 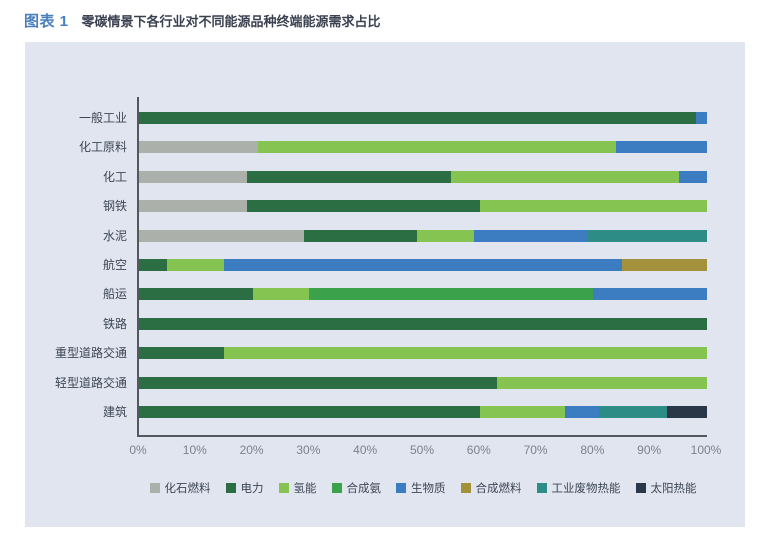 I want to click on bar-row: 建筑, so click(x=385, y=412).